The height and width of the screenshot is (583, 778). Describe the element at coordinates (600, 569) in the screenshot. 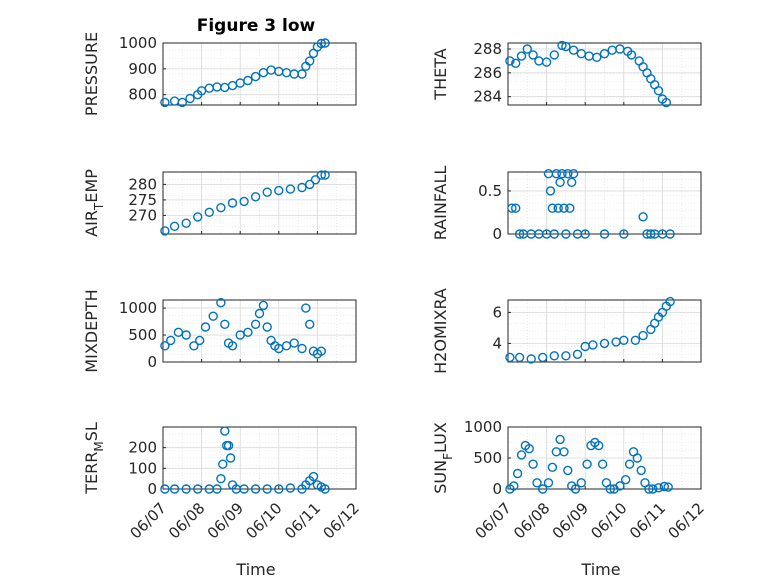

I see `xlabel-right: Time` at that location.